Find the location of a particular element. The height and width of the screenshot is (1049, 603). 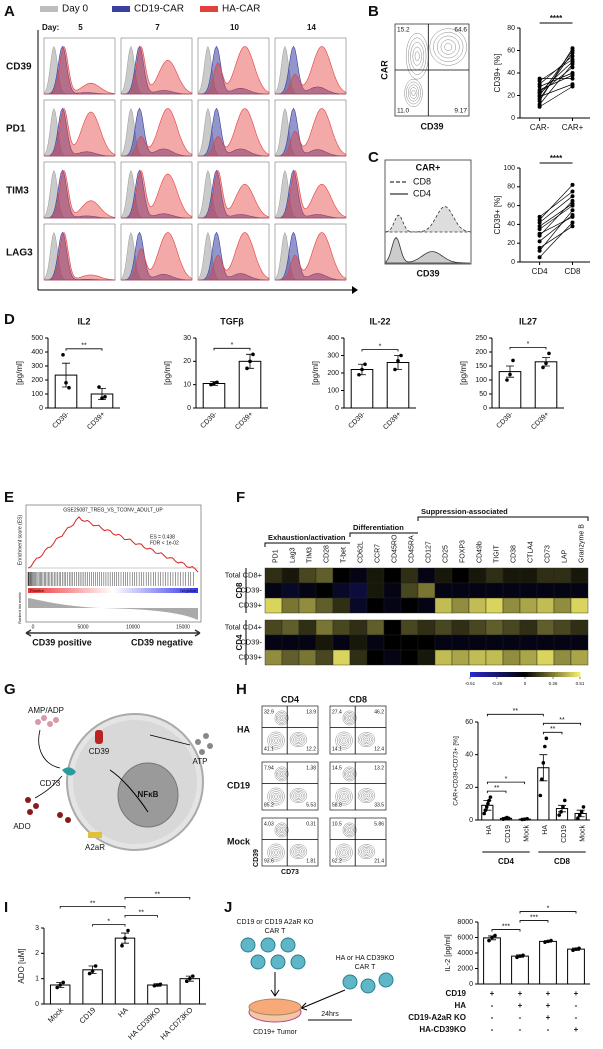

end-label: Positive is located at coordinates (37, 590).